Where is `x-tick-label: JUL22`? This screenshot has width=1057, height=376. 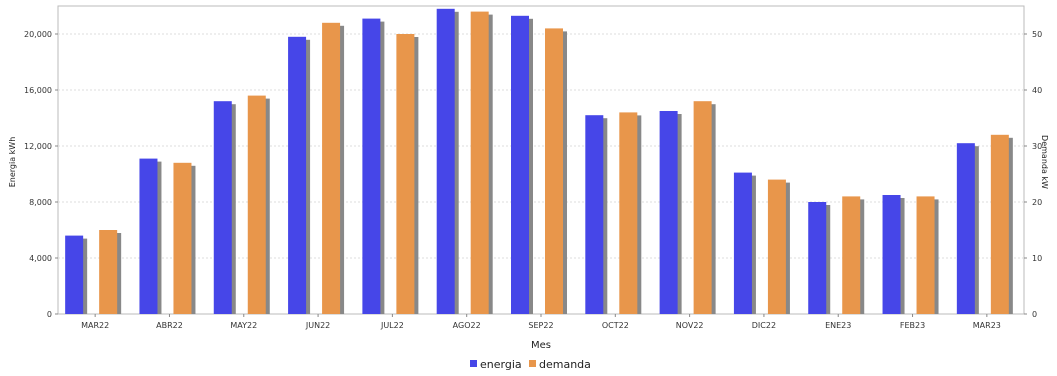 x-tick-label: JUL22 is located at coordinates (392, 325).